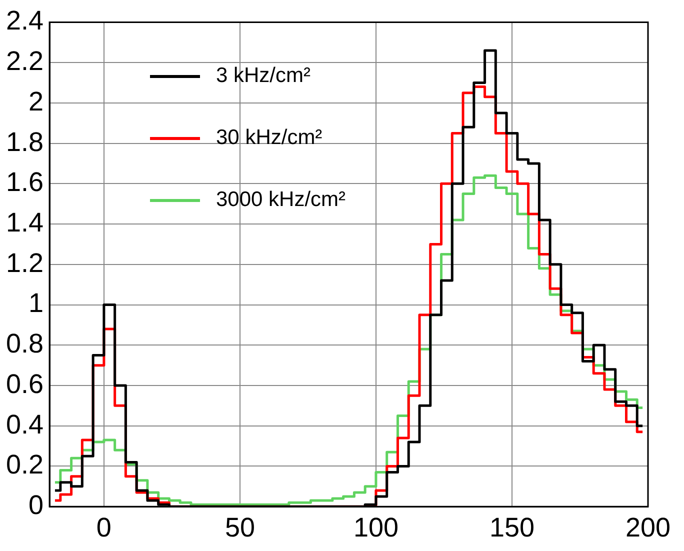 This screenshot has width=684, height=551. Describe the element at coordinates (263, 76) in the screenshot. I see `legend-label: 3 kHz/cm²` at that location.